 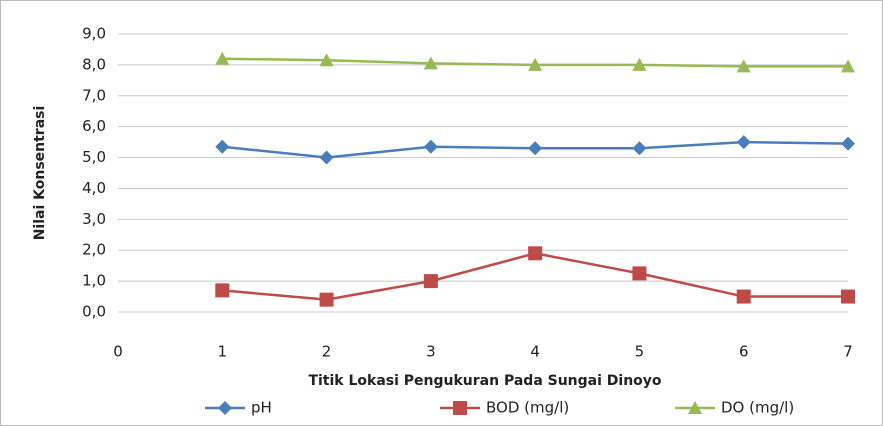 What do you see at coordinates (640, 352) in the screenshot?
I see `x-tick-label: 5` at bounding box center [640, 352].